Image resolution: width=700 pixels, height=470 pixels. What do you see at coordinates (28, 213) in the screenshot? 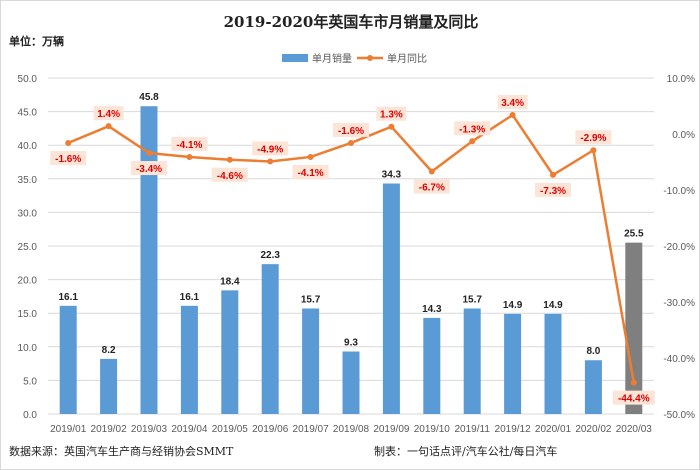
I see `left-axis-tick: 30.0` at bounding box center [28, 213].